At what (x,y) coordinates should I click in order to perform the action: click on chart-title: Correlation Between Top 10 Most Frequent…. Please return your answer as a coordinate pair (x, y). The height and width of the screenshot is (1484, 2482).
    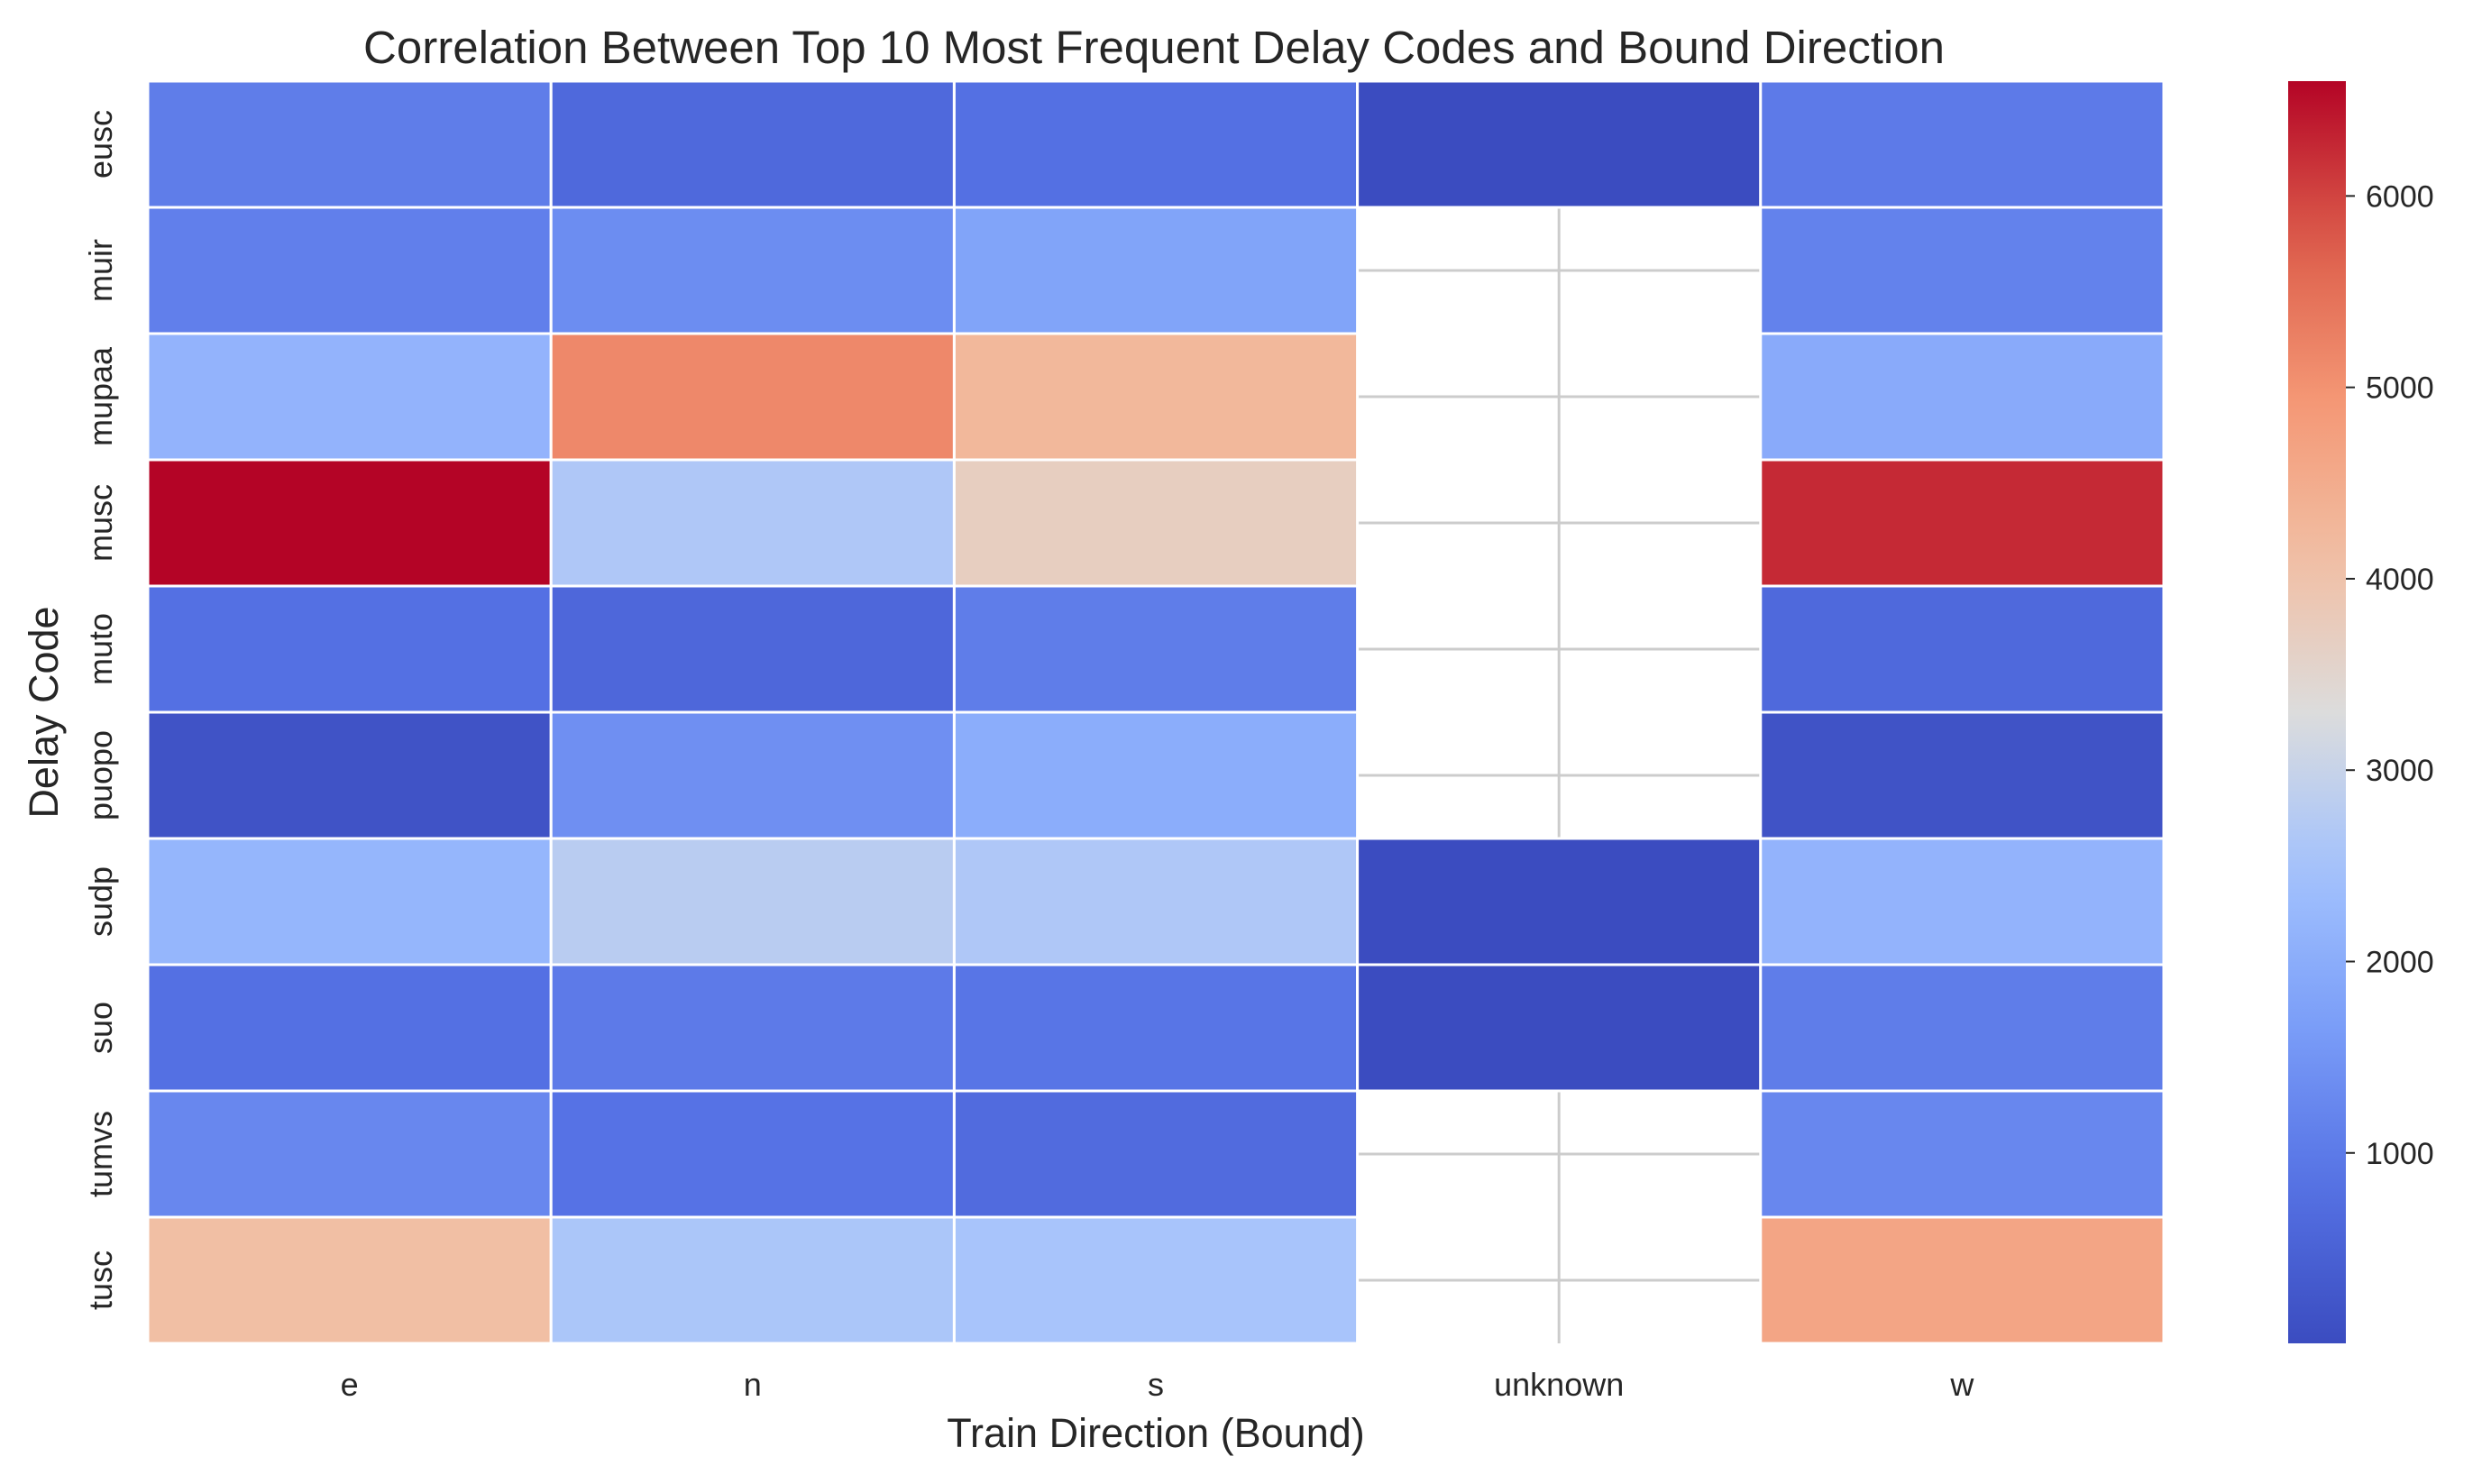
    Looking at the image, I should click on (1154, 47).